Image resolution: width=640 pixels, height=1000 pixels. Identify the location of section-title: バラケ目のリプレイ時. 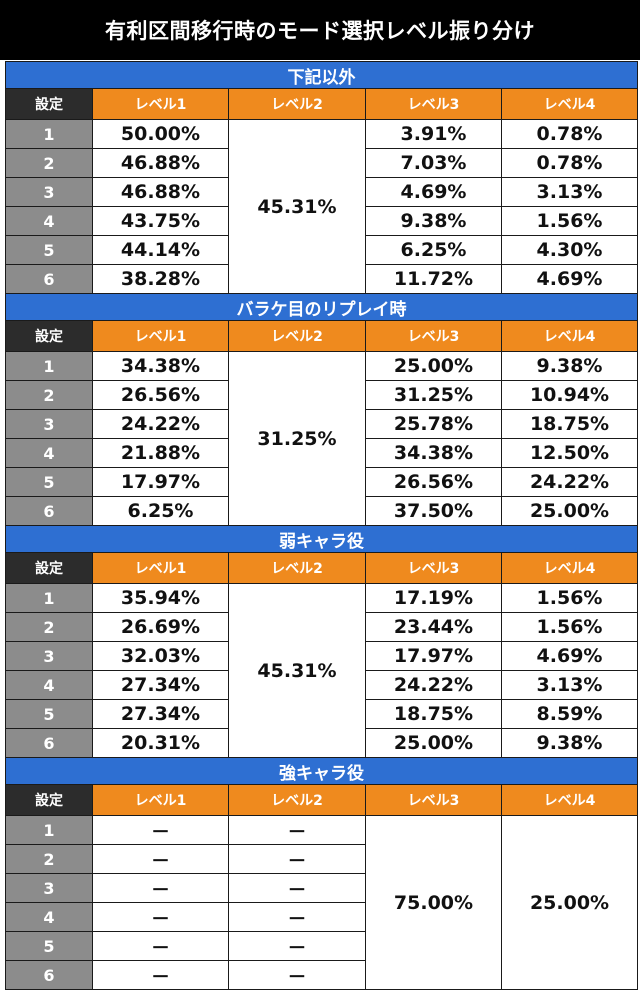
(321, 307).